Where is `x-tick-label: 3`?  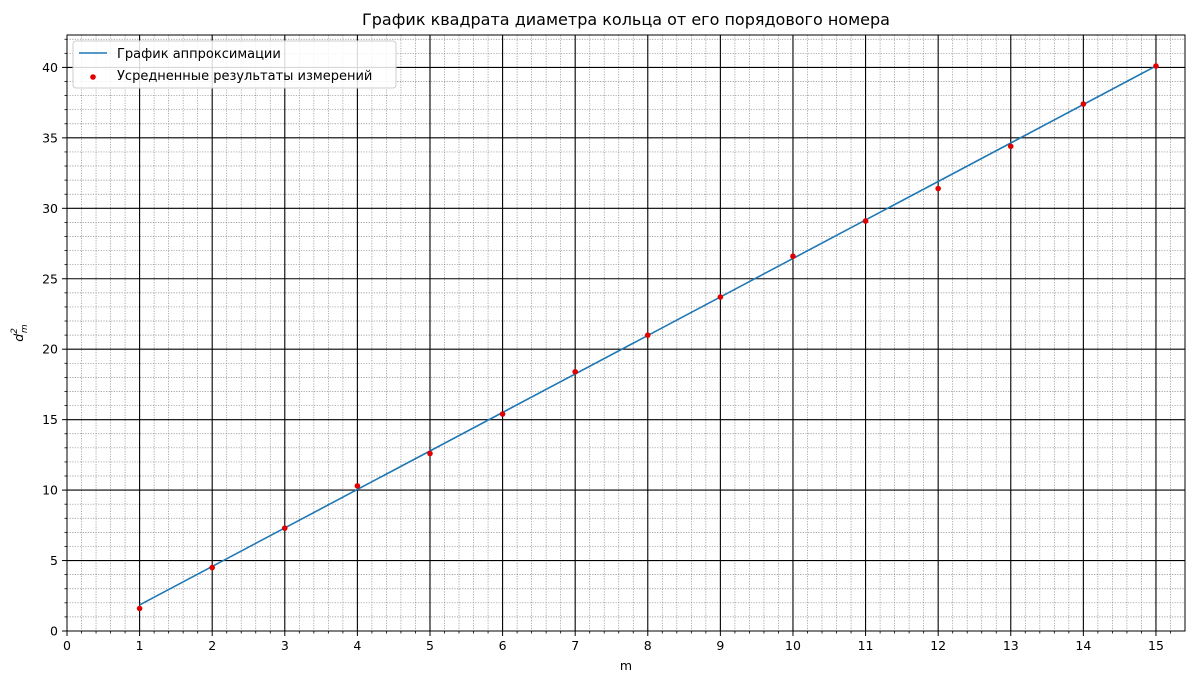 x-tick-label: 3 is located at coordinates (285, 645).